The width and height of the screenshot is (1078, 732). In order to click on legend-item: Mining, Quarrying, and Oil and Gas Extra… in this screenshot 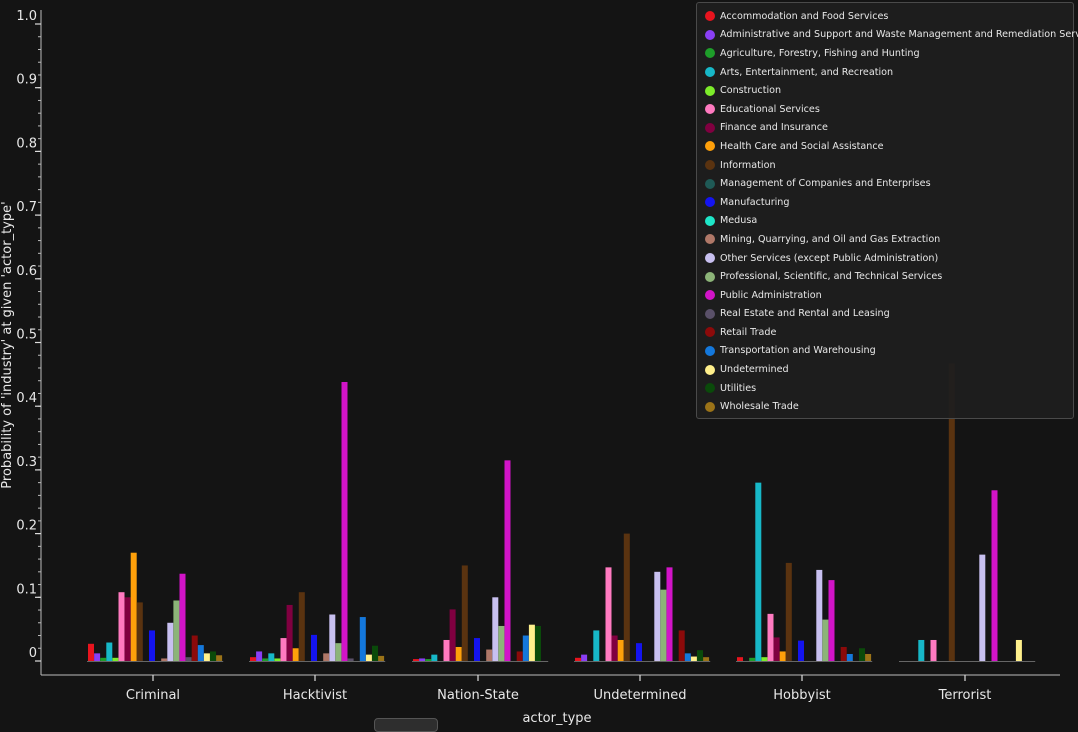, I will do `click(889, 239)`.